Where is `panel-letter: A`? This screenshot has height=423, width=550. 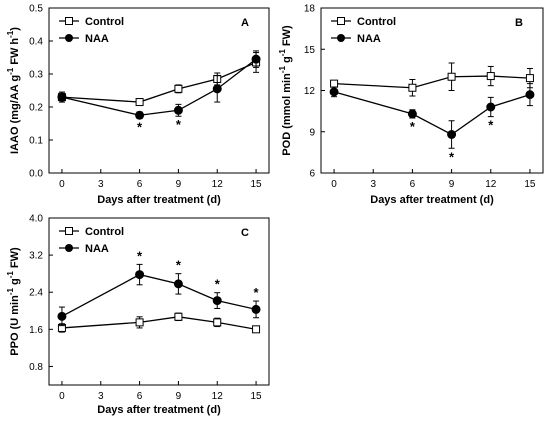 panel-letter: A is located at coordinates (245, 23).